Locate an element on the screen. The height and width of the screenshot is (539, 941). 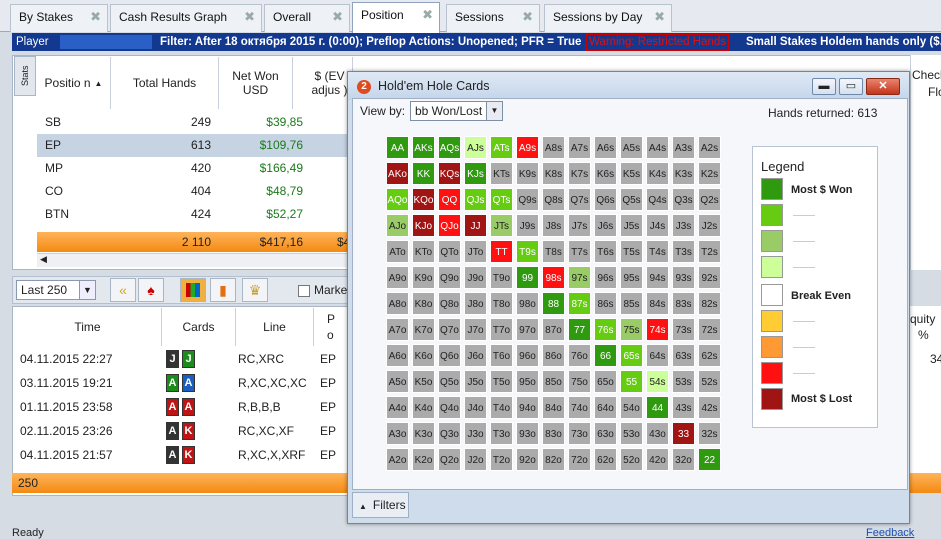
hand-cell: 72o is located at coordinates (579, 459).